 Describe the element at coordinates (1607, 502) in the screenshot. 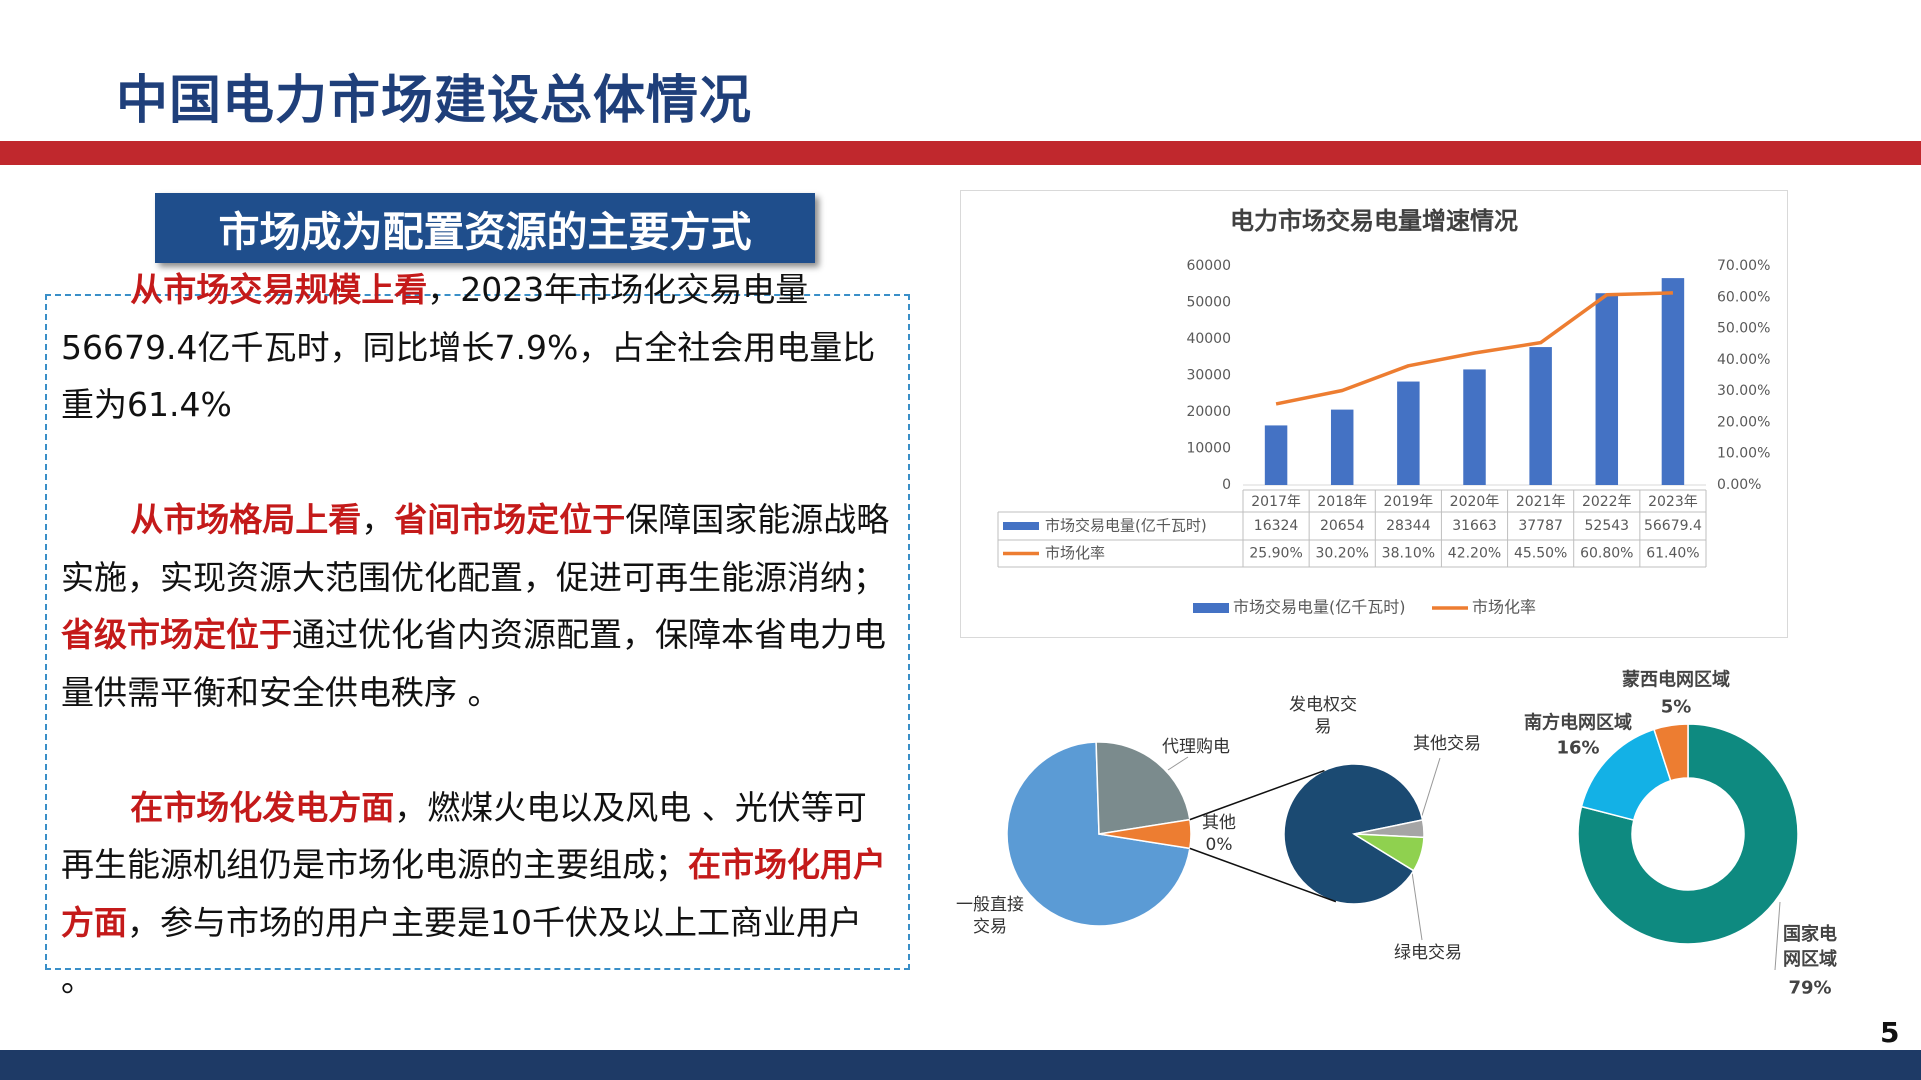

I see `table-header: 2022年` at that location.